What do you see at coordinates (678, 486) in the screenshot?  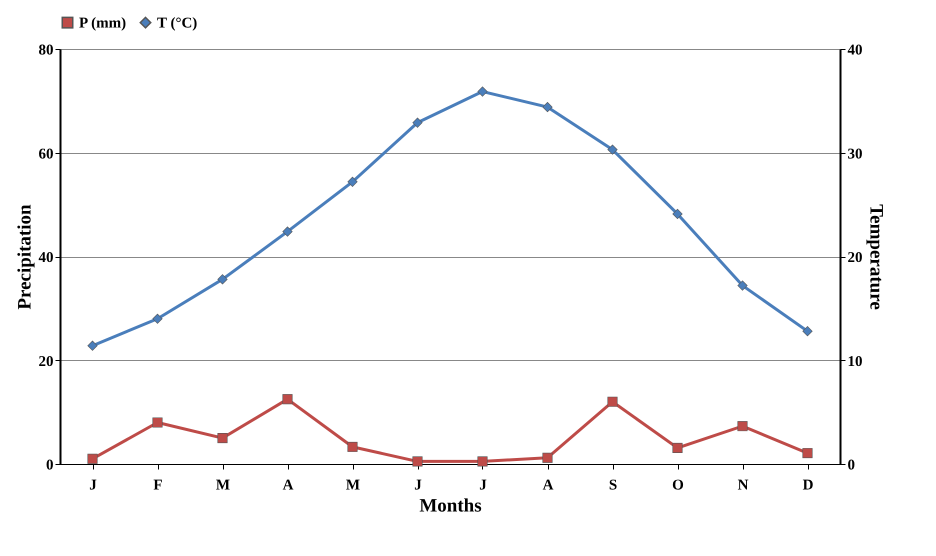 I see `x-tick-label: O` at bounding box center [678, 486].